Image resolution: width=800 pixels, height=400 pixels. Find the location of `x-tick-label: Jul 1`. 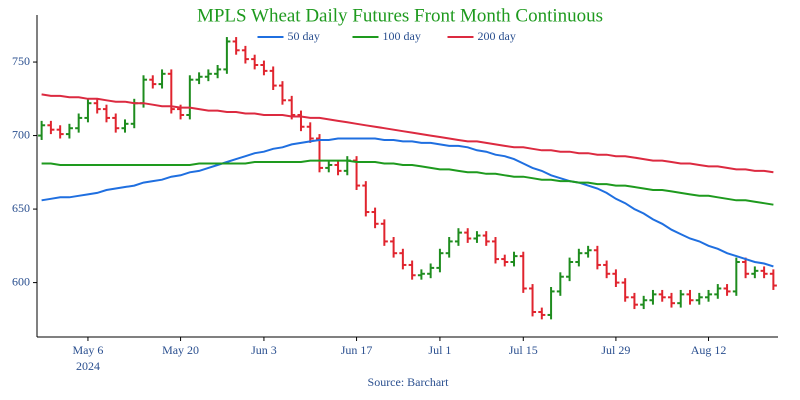

x-tick-label: Jul 1 is located at coordinates (439, 350).